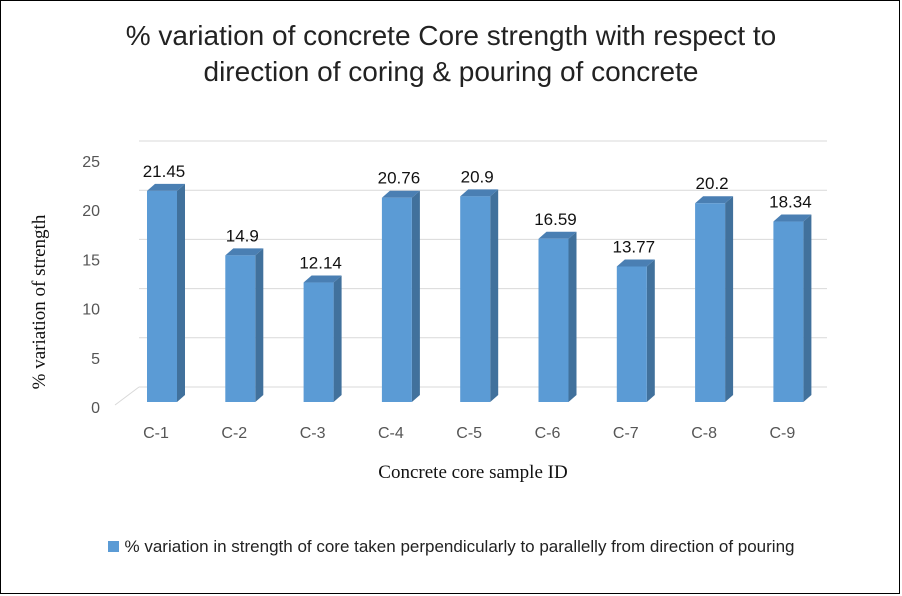 The width and height of the screenshot is (902, 596). I want to click on y-axis-title: % variation of strength, so click(39, 301).